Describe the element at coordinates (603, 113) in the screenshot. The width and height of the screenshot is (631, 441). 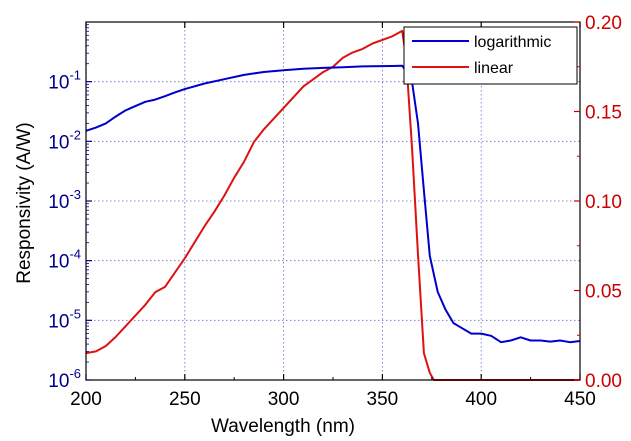
I see `y-right-tick-label: 0.15` at that location.